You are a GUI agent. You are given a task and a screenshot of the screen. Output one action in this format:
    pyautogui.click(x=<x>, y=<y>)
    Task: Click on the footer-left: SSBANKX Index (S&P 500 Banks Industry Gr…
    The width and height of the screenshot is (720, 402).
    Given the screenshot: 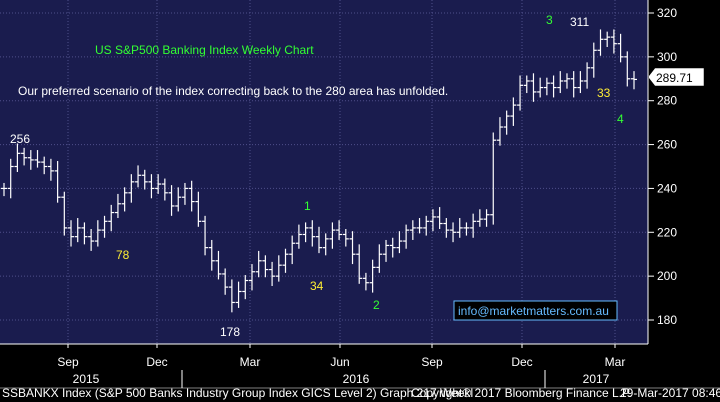 What is the action you would take?
    pyautogui.click(x=237, y=393)
    